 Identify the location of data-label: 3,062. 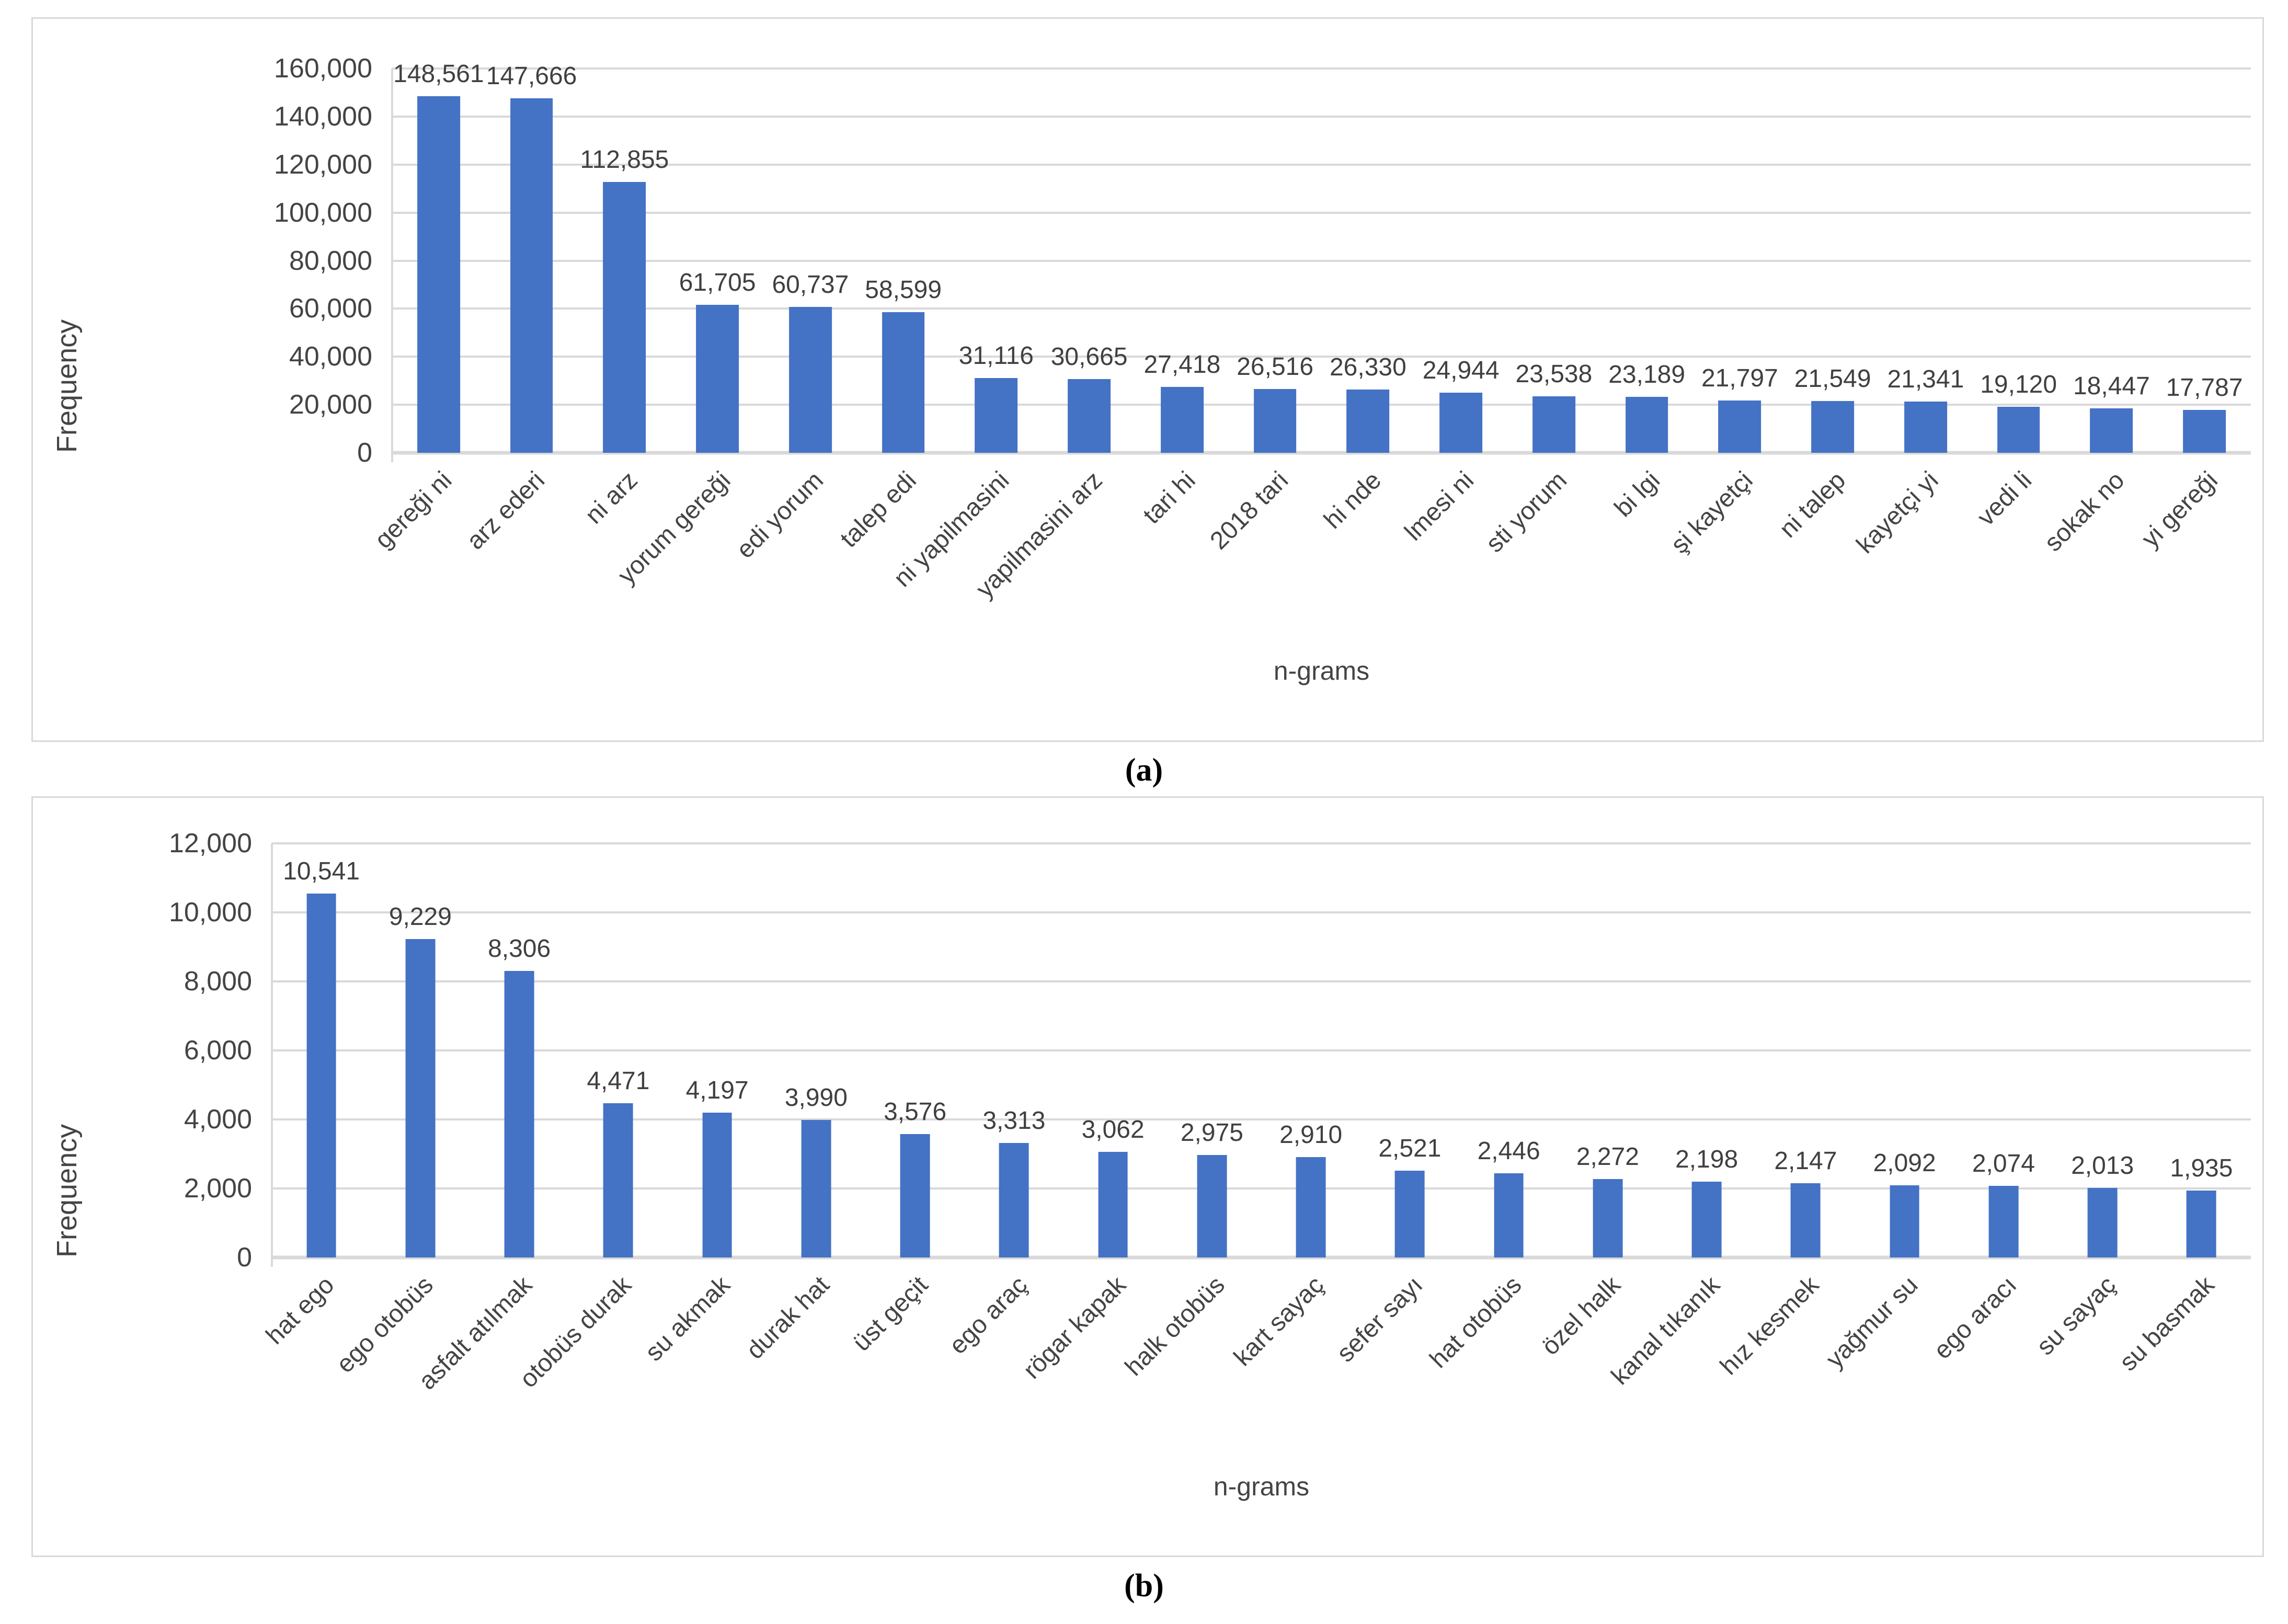
(1113, 1129).